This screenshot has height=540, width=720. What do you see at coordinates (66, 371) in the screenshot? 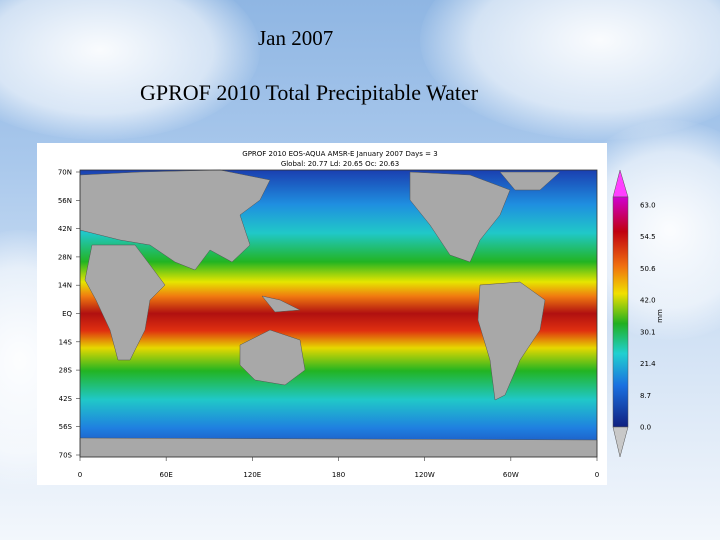
I see `lat-label: 28S` at bounding box center [66, 371].